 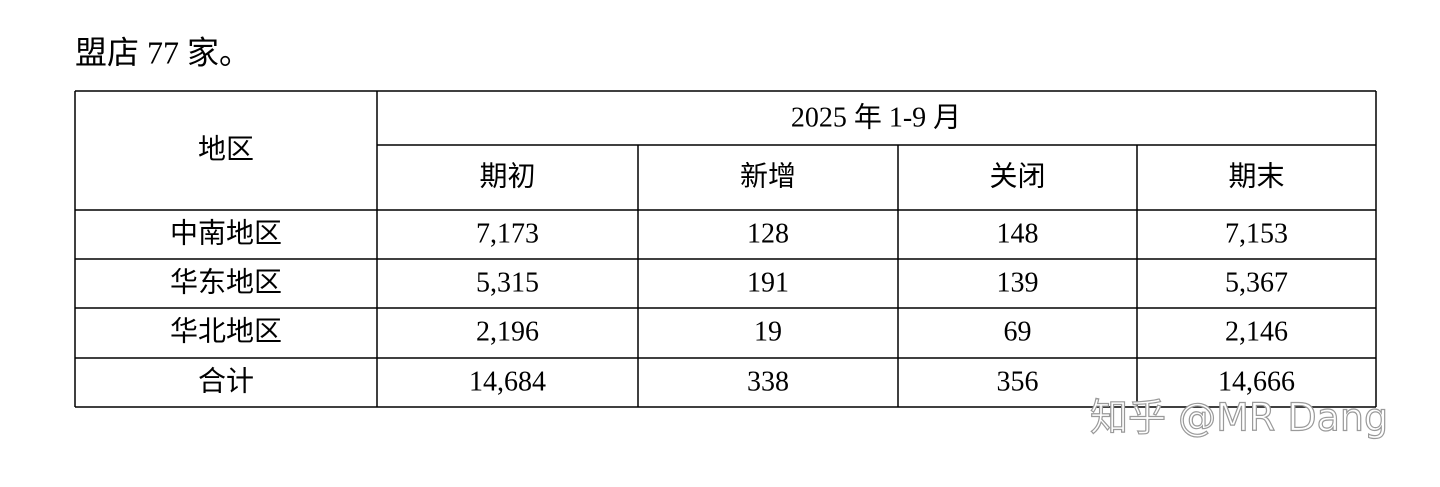 What do you see at coordinates (1256, 282) in the screenshot?
I see `cell: 5,367` at bounding box center [1256, 282].